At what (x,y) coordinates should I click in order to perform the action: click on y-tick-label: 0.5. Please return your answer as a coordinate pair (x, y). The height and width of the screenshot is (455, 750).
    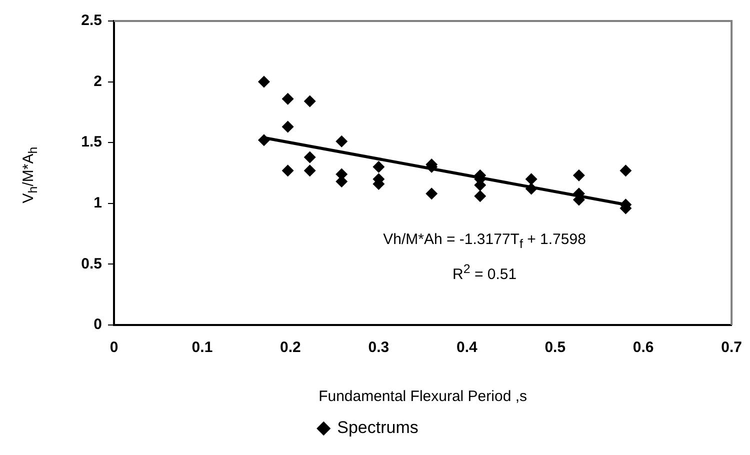
    Looking at the image, I should click on (91, 263).